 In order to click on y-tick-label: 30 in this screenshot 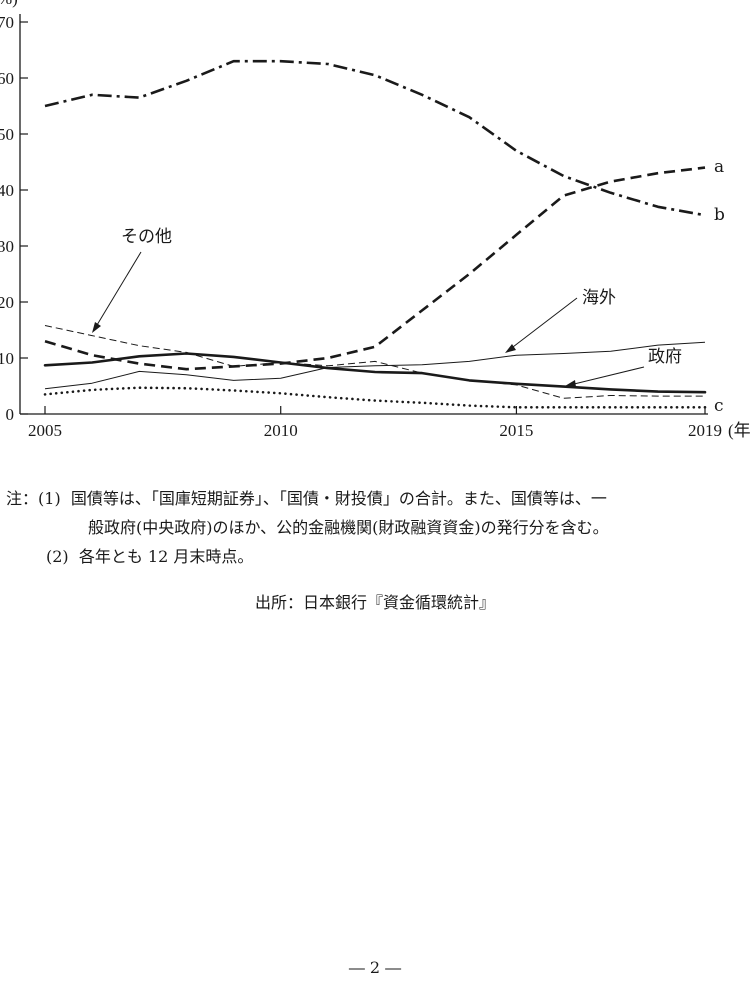, I will do `click(7, 246)`.